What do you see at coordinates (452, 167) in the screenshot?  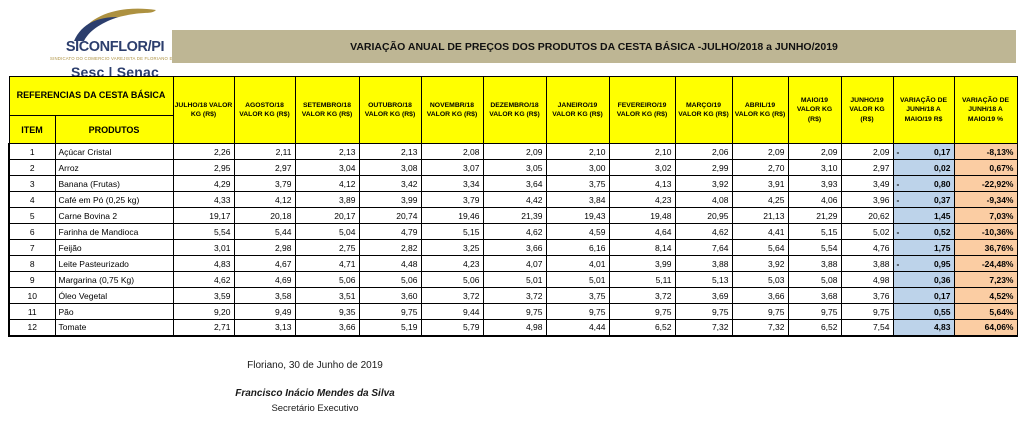 I see `price-cell: 3,07` at bounding box center [452, 167].